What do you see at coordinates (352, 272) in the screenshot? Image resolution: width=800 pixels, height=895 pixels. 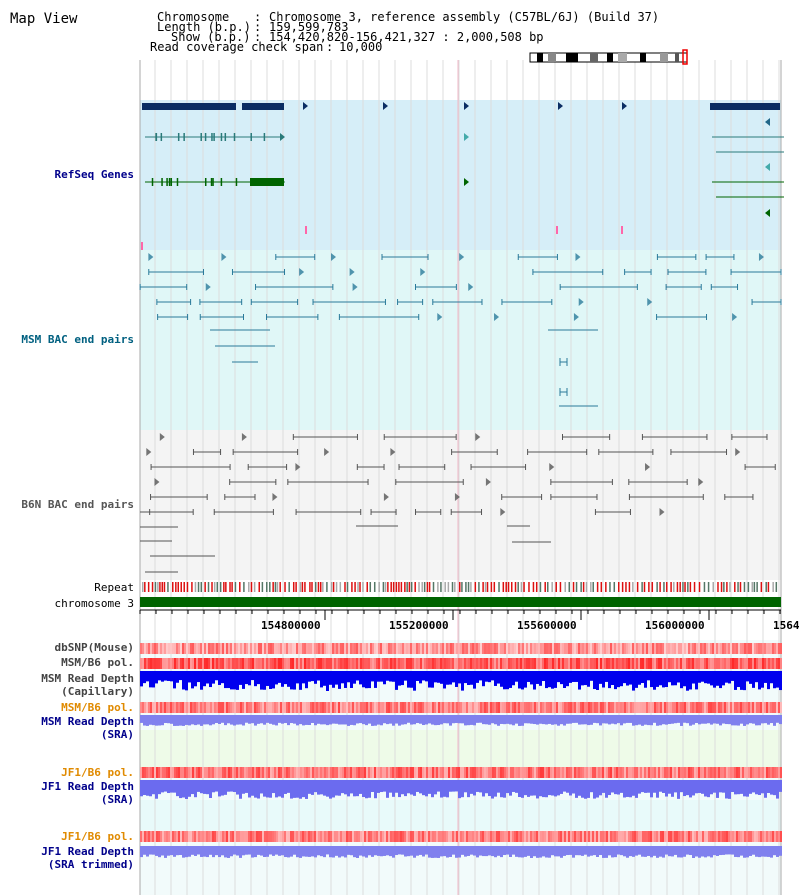 I see `bac-arrow` at bounding box center [352, 272].